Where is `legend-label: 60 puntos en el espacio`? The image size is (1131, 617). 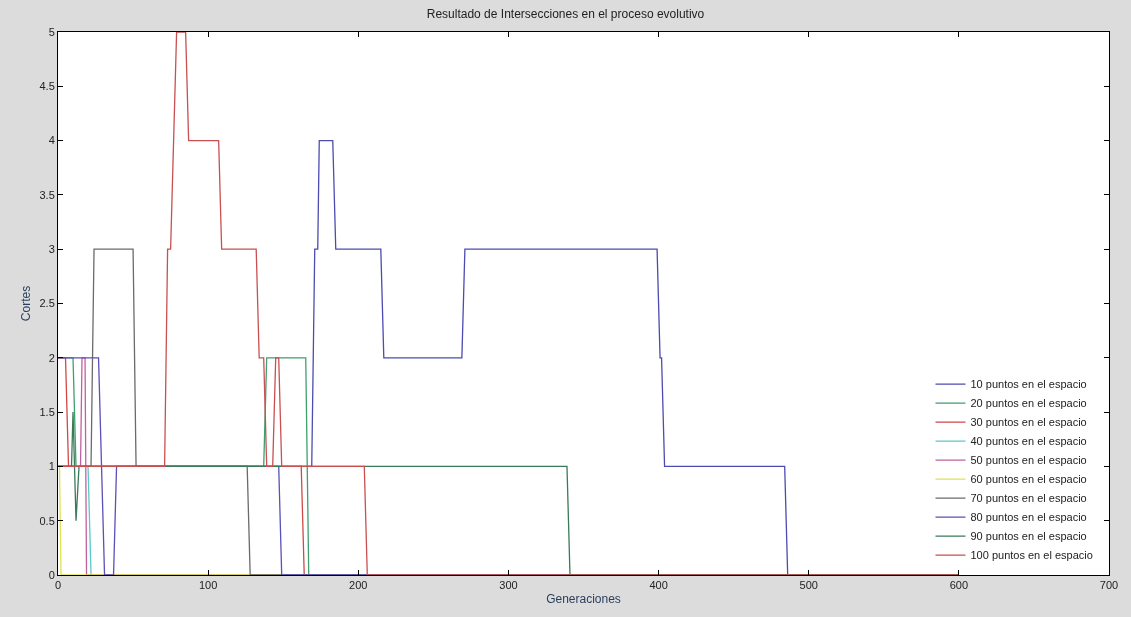 legend-label: 60 puntos en el espacio is located at coordinates (1028, 479).